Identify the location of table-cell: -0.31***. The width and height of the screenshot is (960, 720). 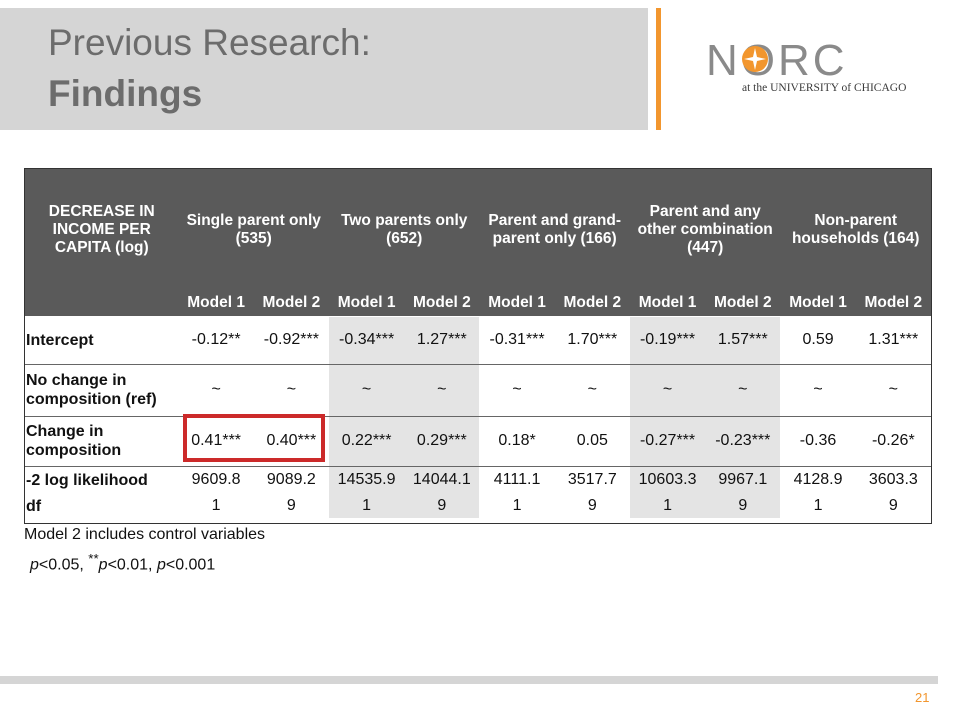
(517, 340).